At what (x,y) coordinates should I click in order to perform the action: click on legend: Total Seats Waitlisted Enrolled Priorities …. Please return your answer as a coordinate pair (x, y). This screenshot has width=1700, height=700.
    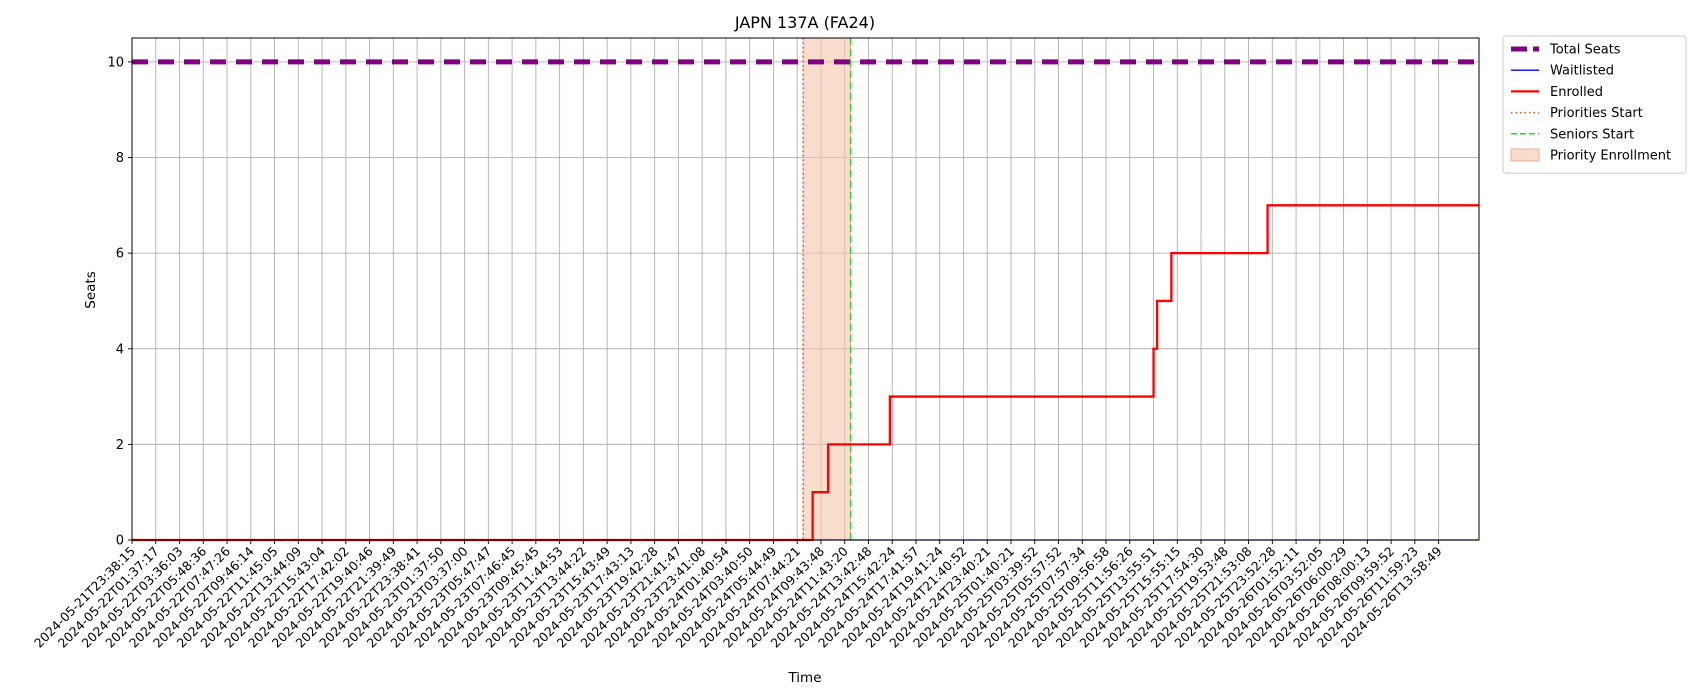
    Looking at the image, I should click on (1594, 104).